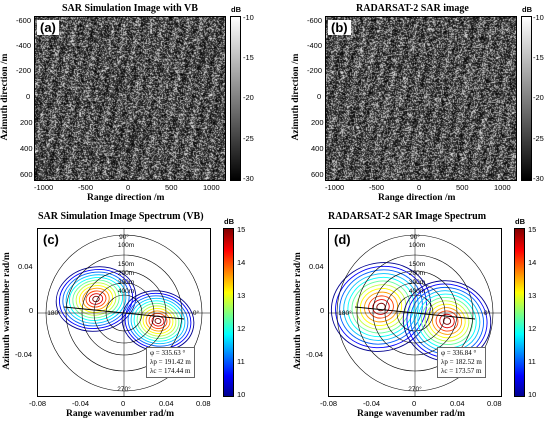  What do you see at coordinates (248, 57) in the screenshot?
I see `panel-a-cb-tick: -15` at bounding box center [248, 57].